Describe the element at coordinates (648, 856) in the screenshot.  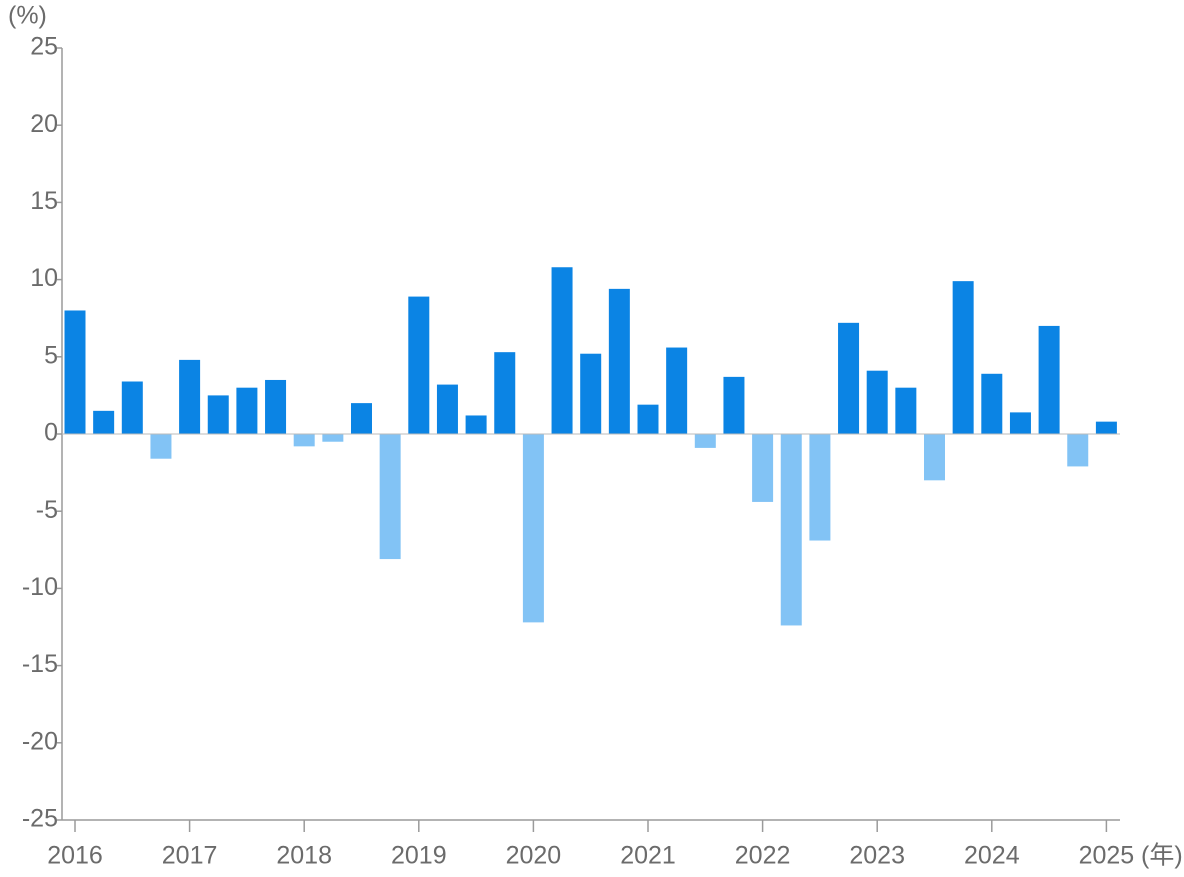
I see `x-tick-label: 2021` at that location.